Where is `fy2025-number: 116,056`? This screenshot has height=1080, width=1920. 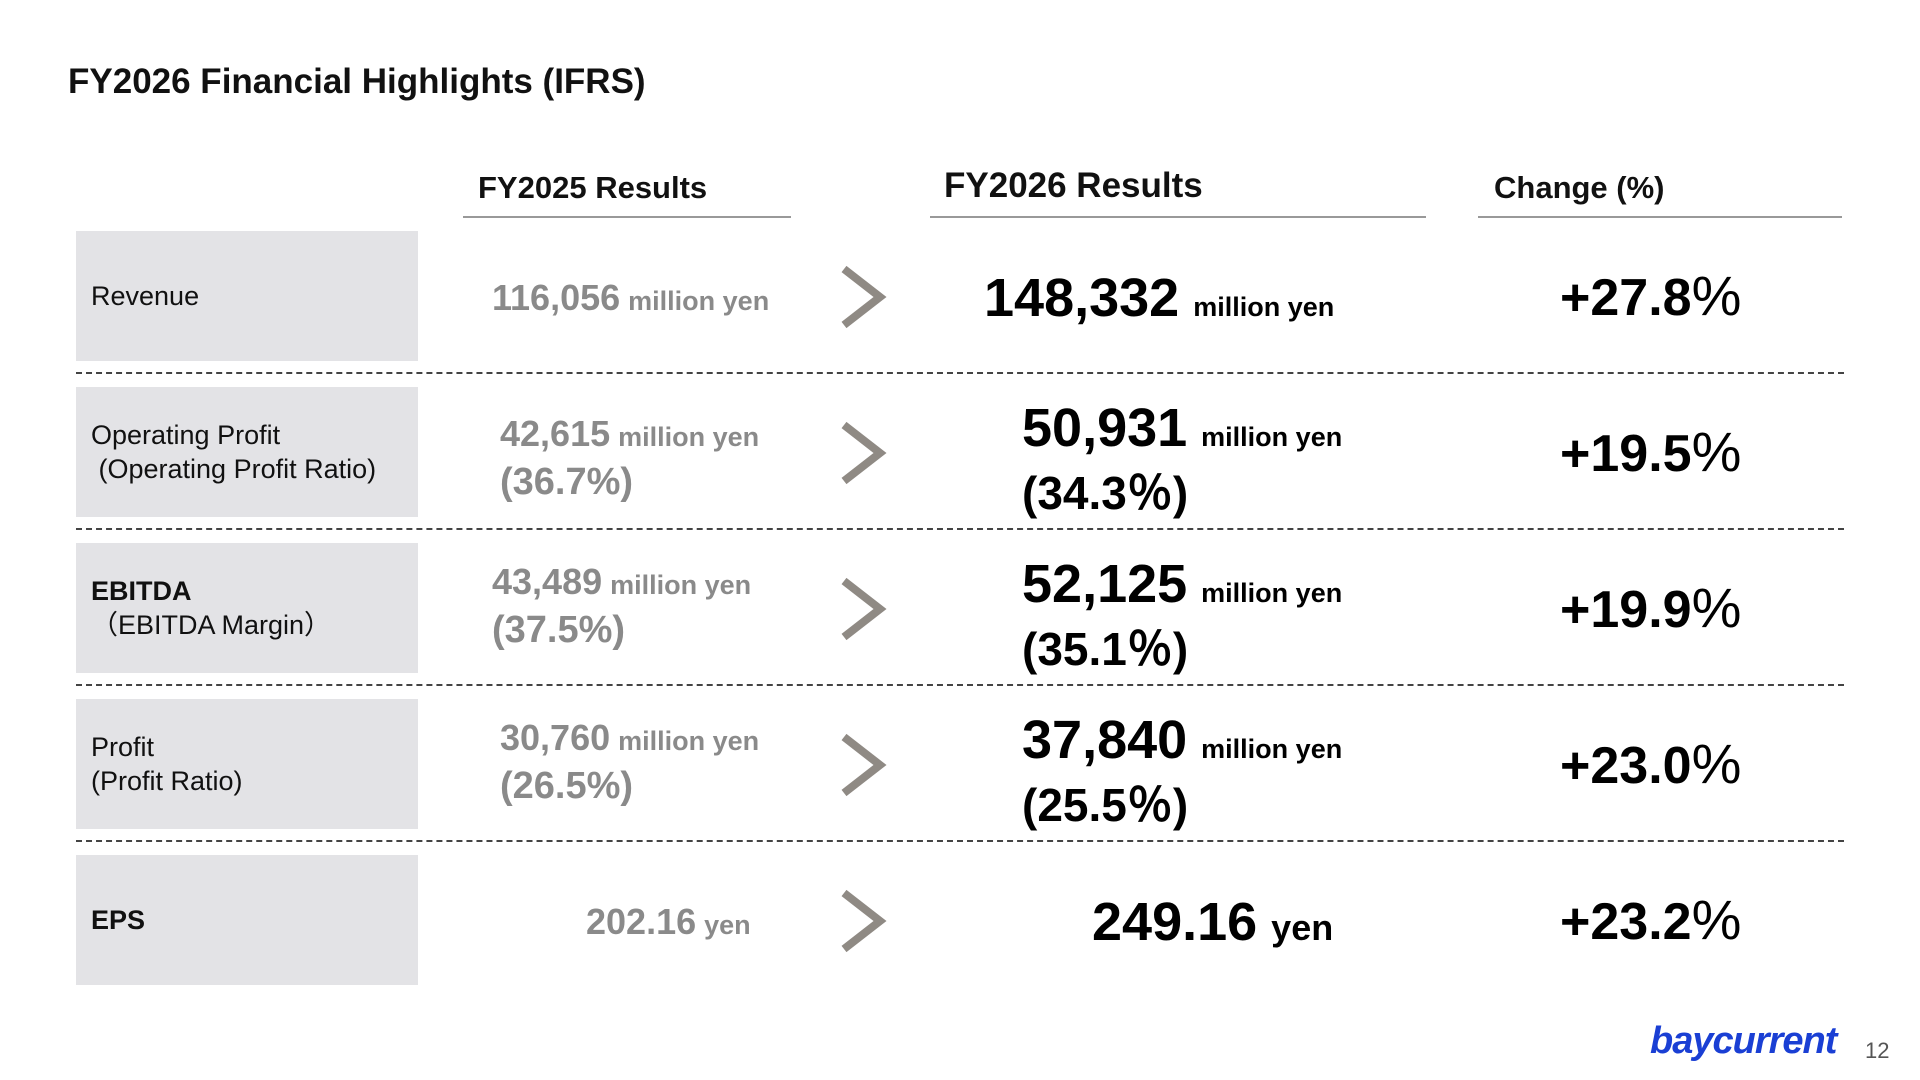 fy2025-number: 116,056 is located at coordinates (556, 297).